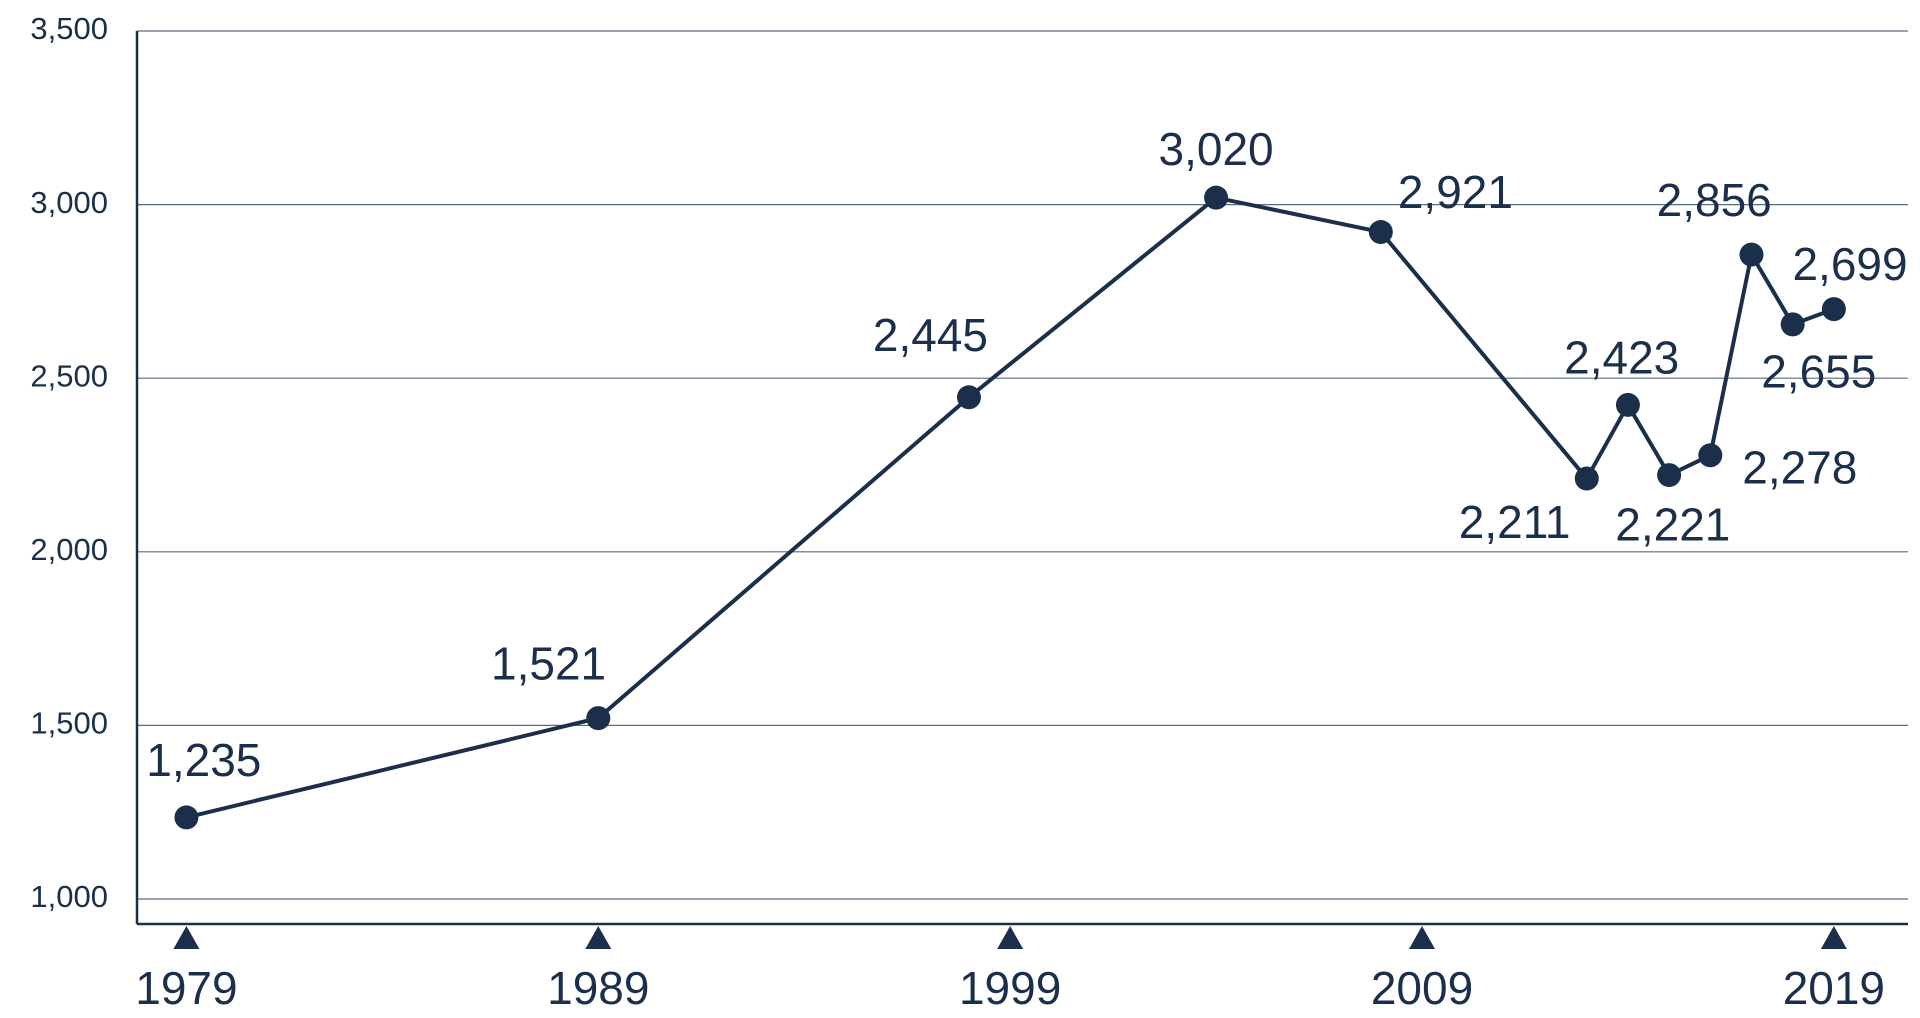 The height and width of the screenshot is (1018, 1920). What do you see at coordinates (1818, 372) in the screenshot?
I see `data-label: 2,655` at bounding box center [1818, 372].